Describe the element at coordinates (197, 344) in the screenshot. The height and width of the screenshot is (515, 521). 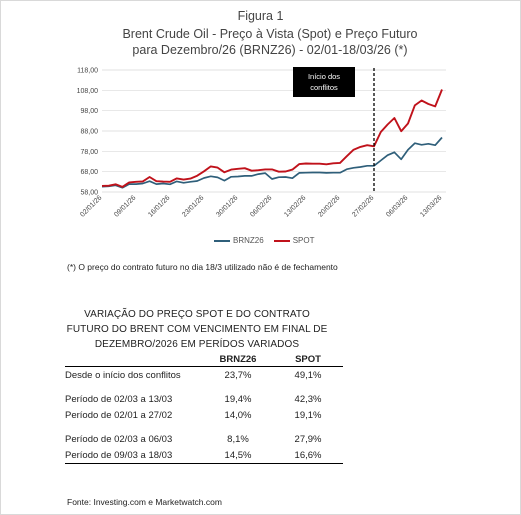
I see `table-title-line-3: DEZEMBRO/2026 EM PERÍDOS VARIADOS` at that location.